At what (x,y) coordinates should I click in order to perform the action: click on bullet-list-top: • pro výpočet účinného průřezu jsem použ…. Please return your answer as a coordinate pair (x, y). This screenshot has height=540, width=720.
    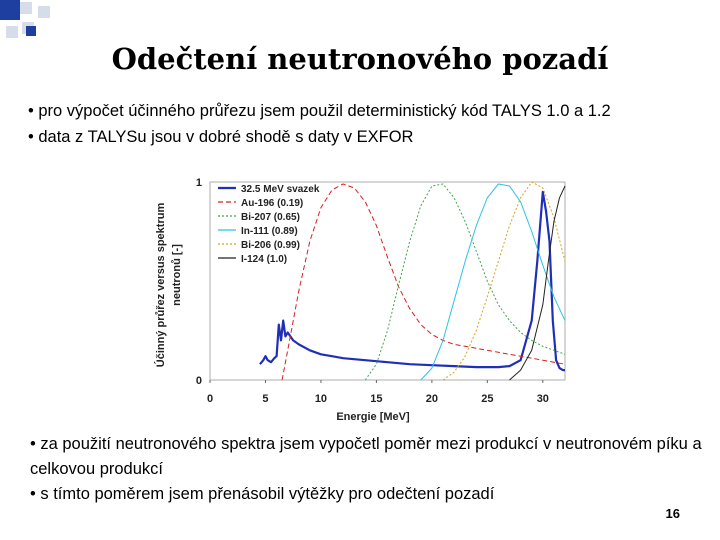
    Looking at the image, I should click on (368, 124).